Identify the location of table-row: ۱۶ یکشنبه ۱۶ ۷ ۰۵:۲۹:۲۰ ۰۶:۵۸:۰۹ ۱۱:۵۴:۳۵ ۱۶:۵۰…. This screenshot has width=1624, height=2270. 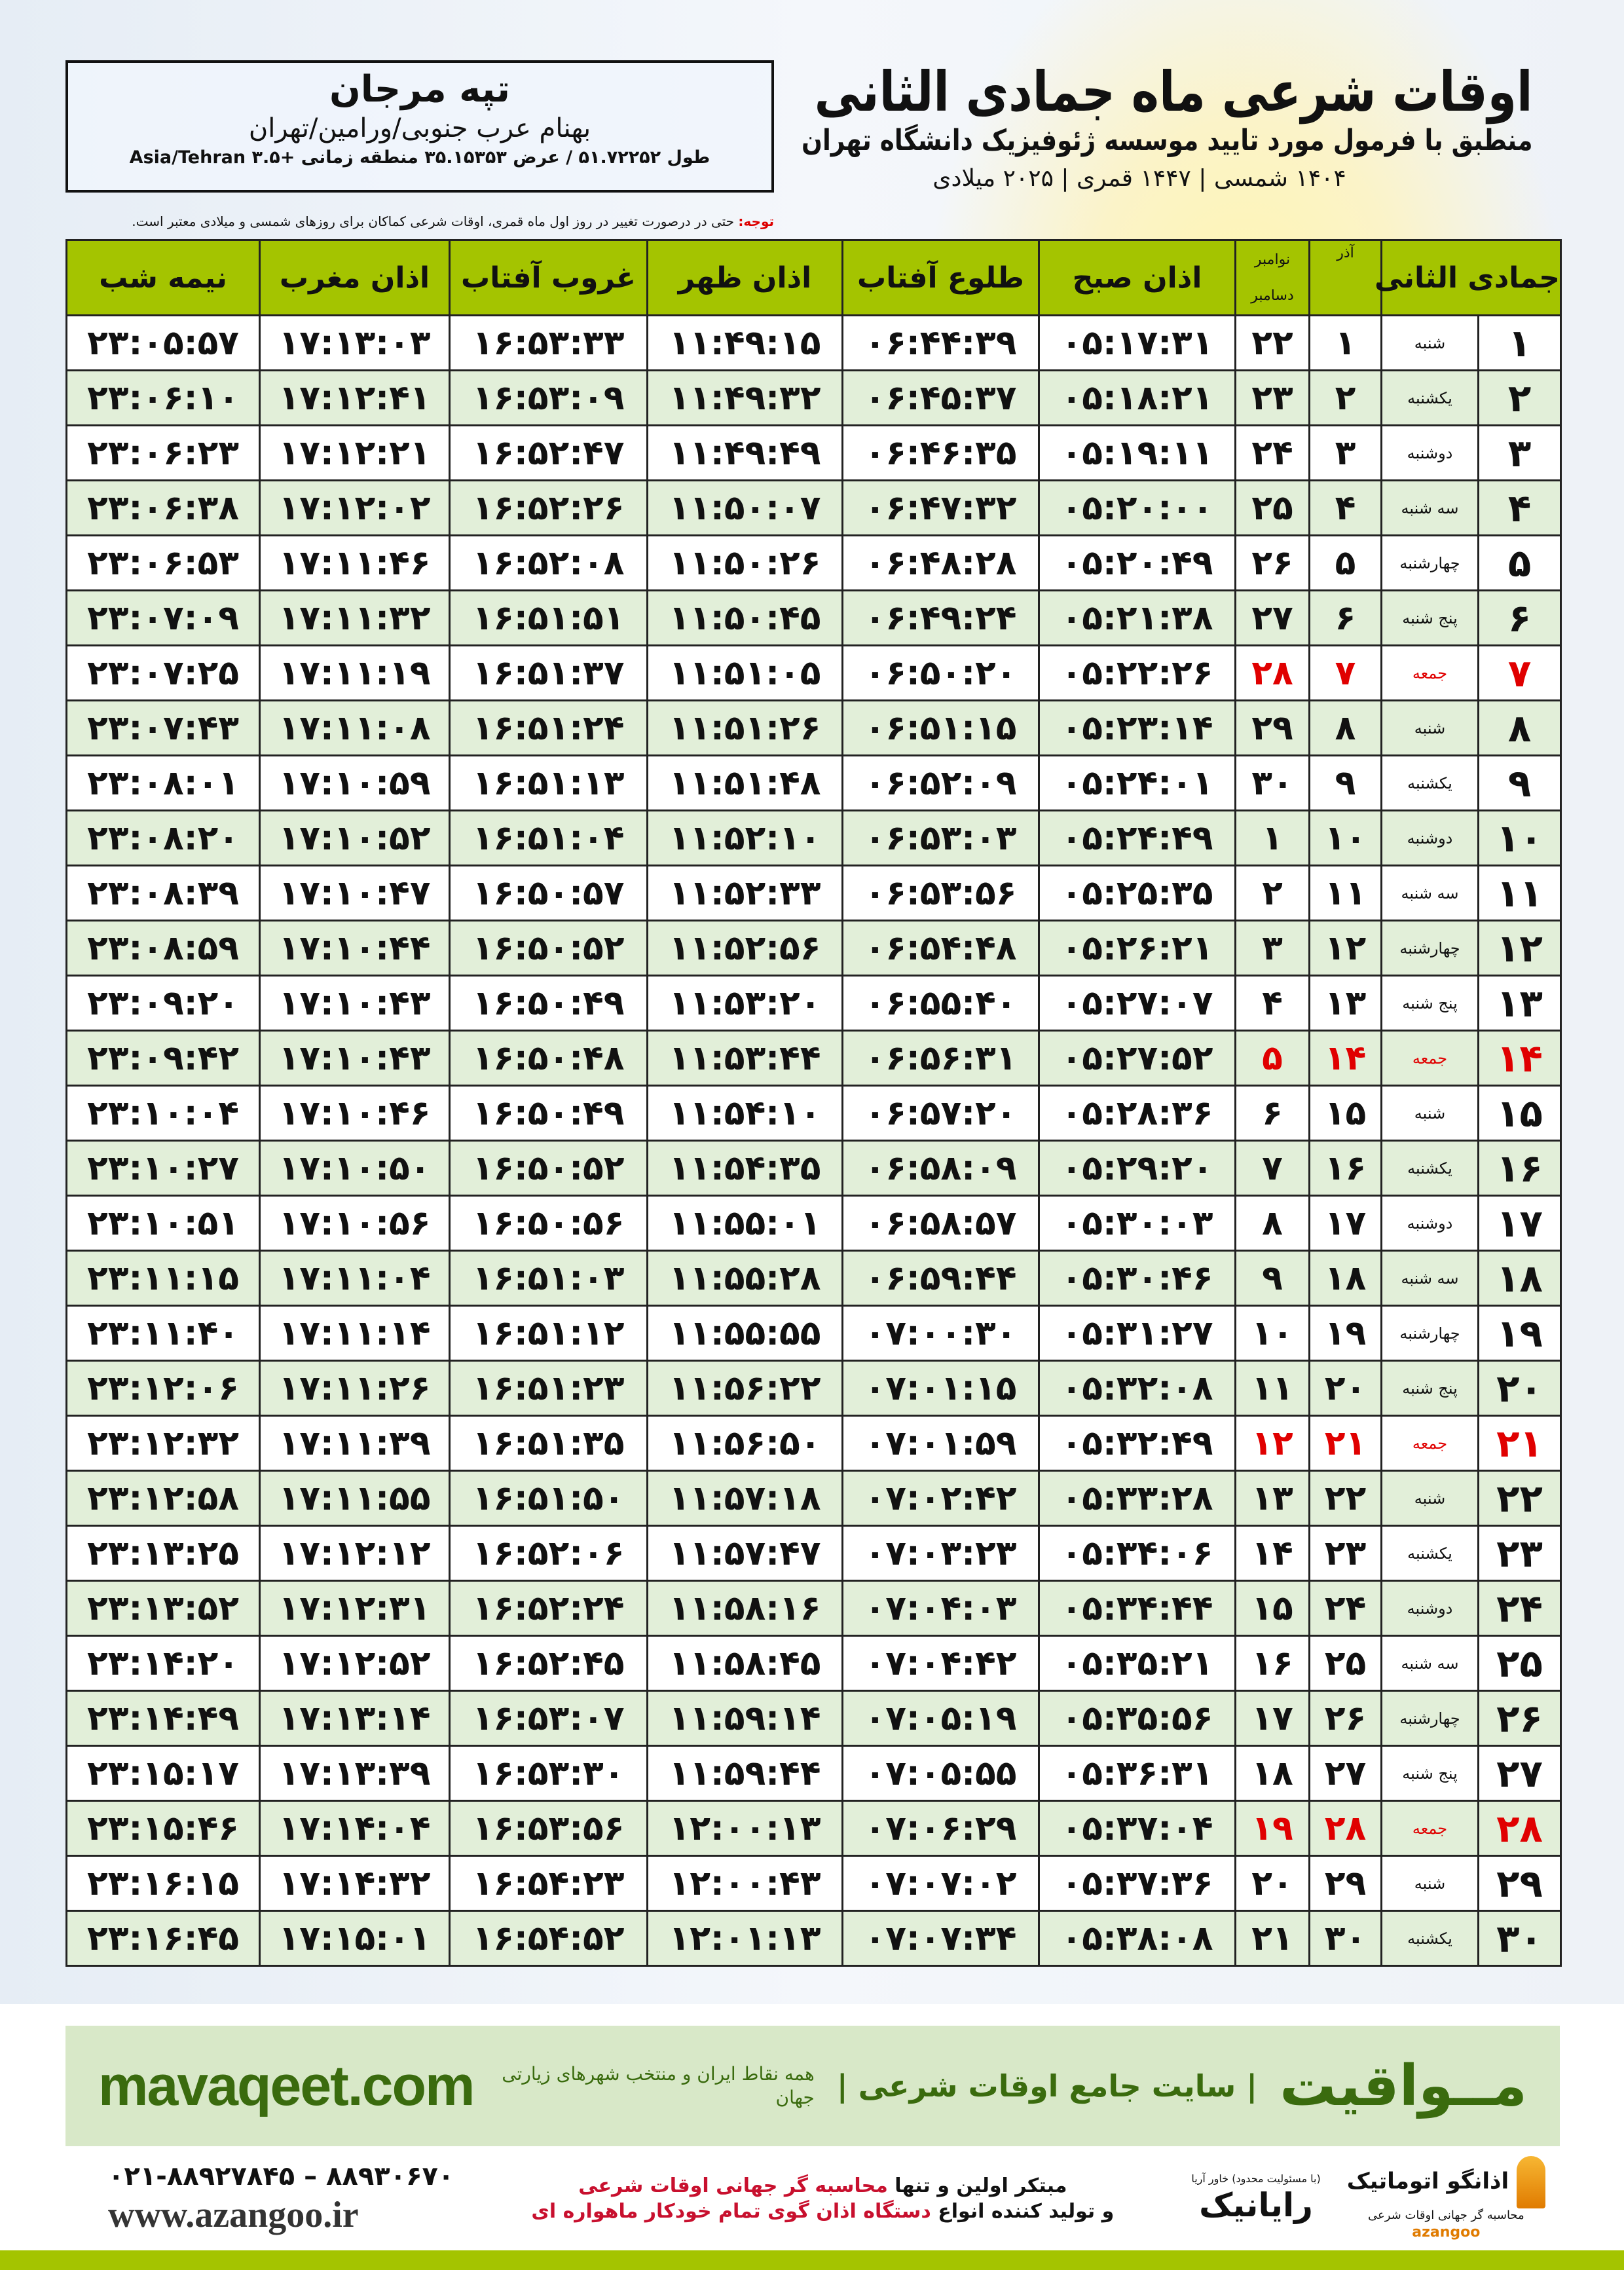
(813, 1168).